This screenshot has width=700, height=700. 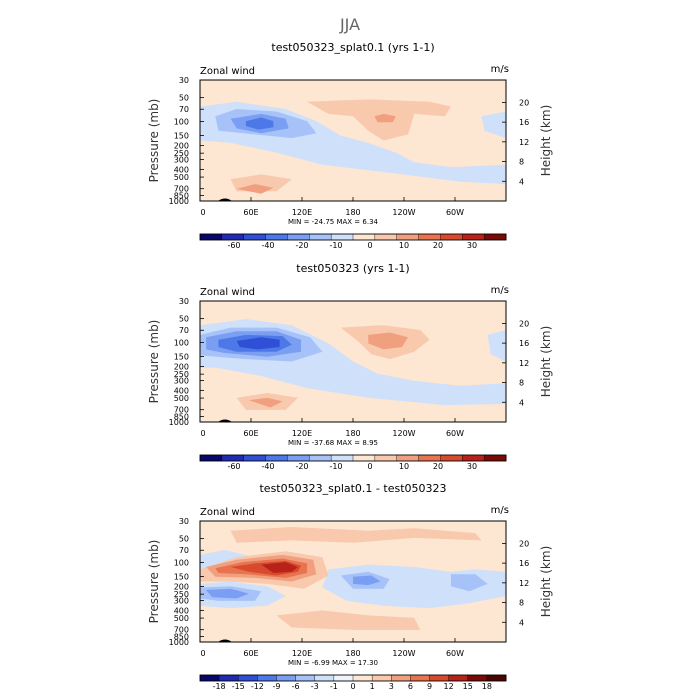 I want to click on figure-title: JJA, so click(x=349, y=24).